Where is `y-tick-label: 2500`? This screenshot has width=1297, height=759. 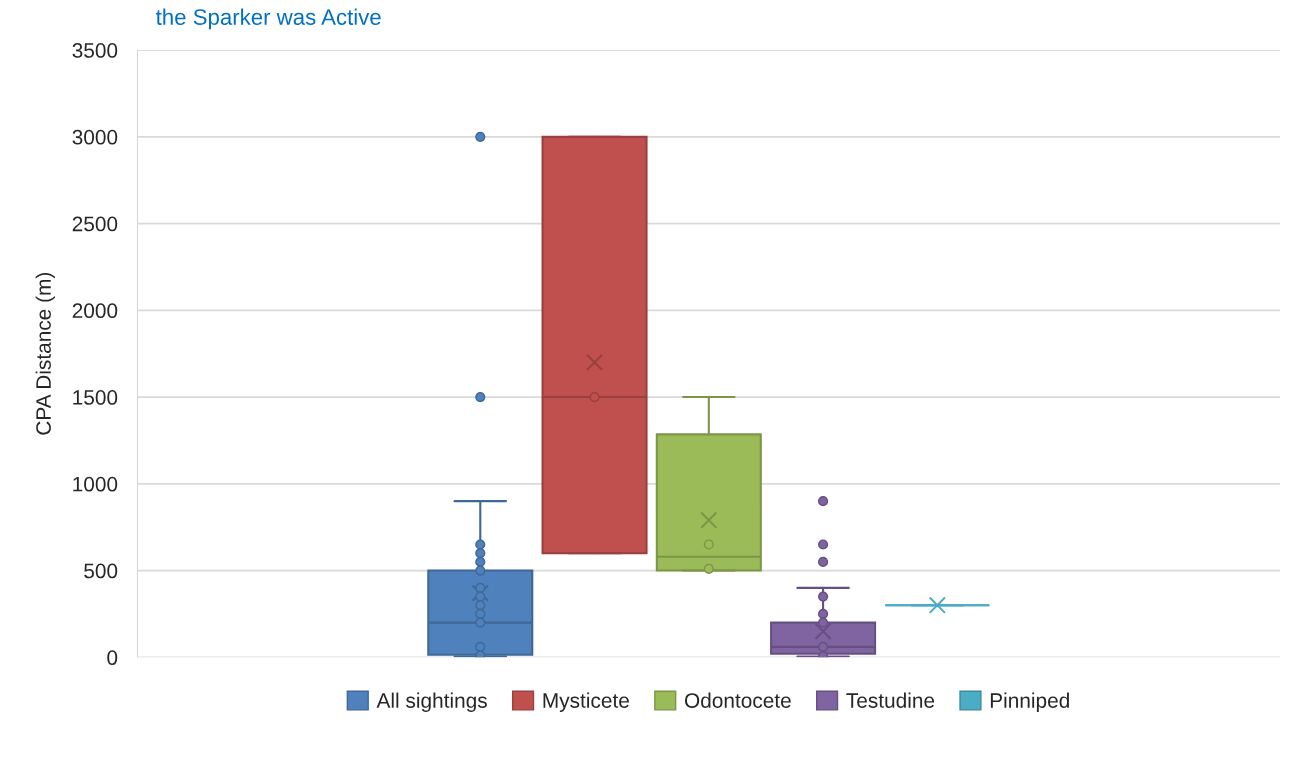
y-tick-label: 2500 is located at coordinates (95, 224).